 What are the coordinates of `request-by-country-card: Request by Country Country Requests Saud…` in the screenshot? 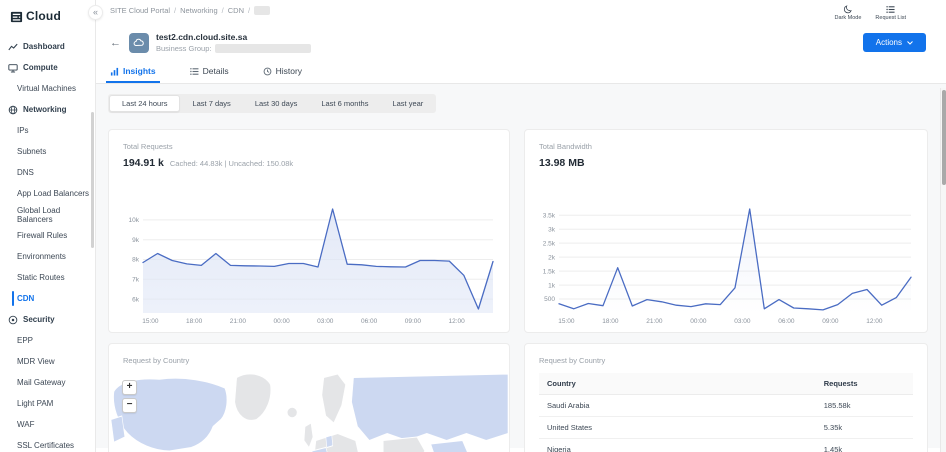 It's located at (726, 397).